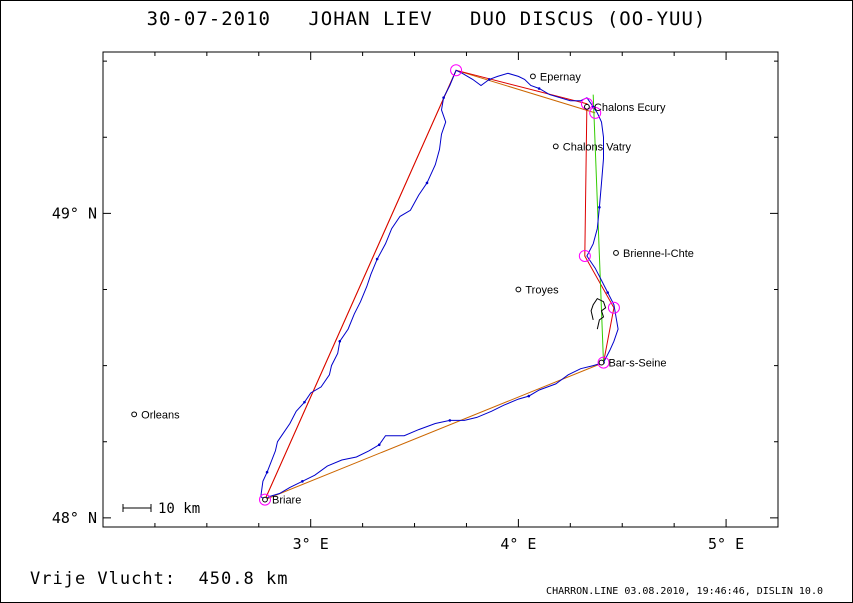  Describe the element at coordinates (542, 291) in the screenshot. I see `town-label: Troyes` at that location.